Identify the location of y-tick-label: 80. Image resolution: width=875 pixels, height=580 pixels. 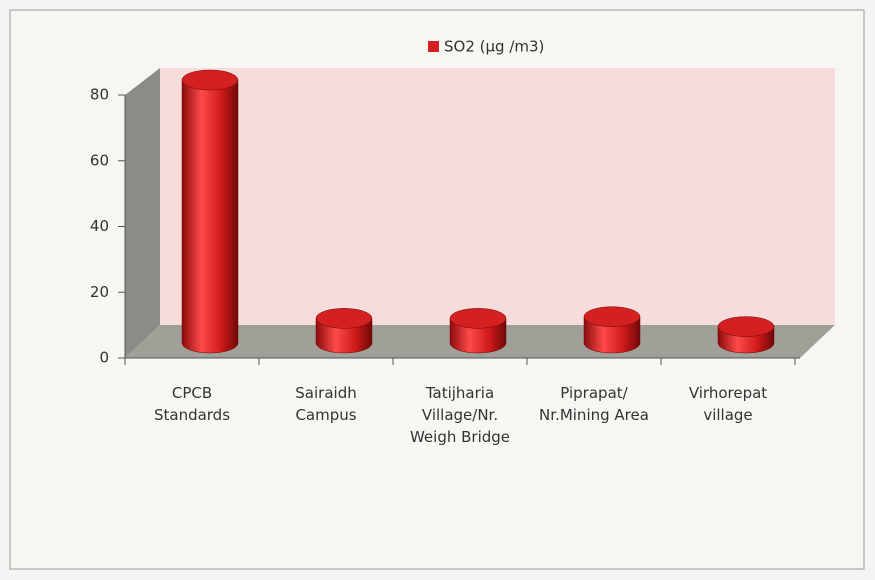
(99, 95).